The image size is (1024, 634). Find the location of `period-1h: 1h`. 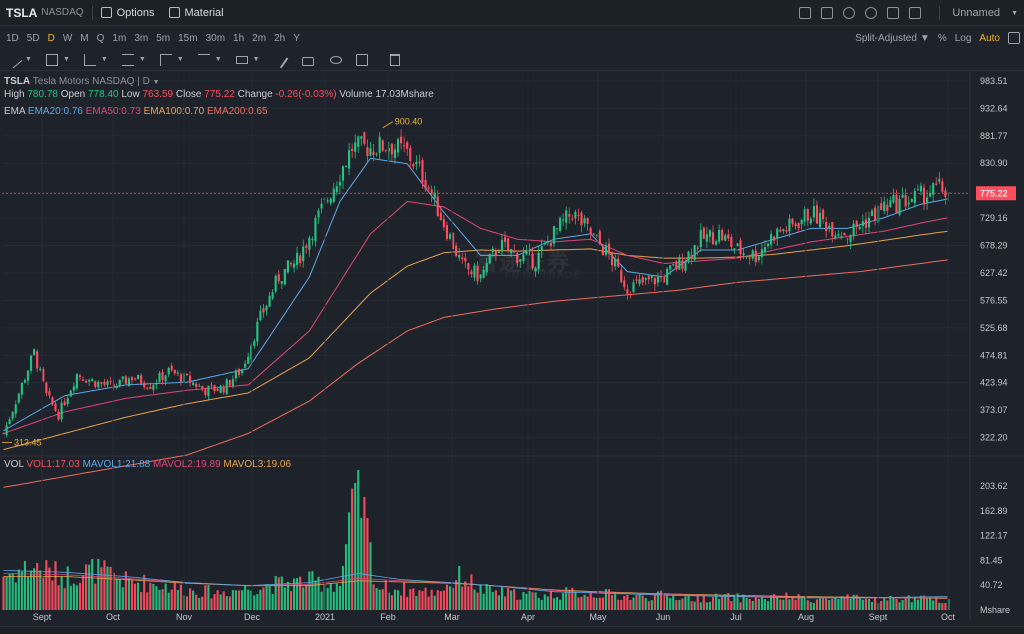

period-1h: 1h is located at coordinates (239, 38).